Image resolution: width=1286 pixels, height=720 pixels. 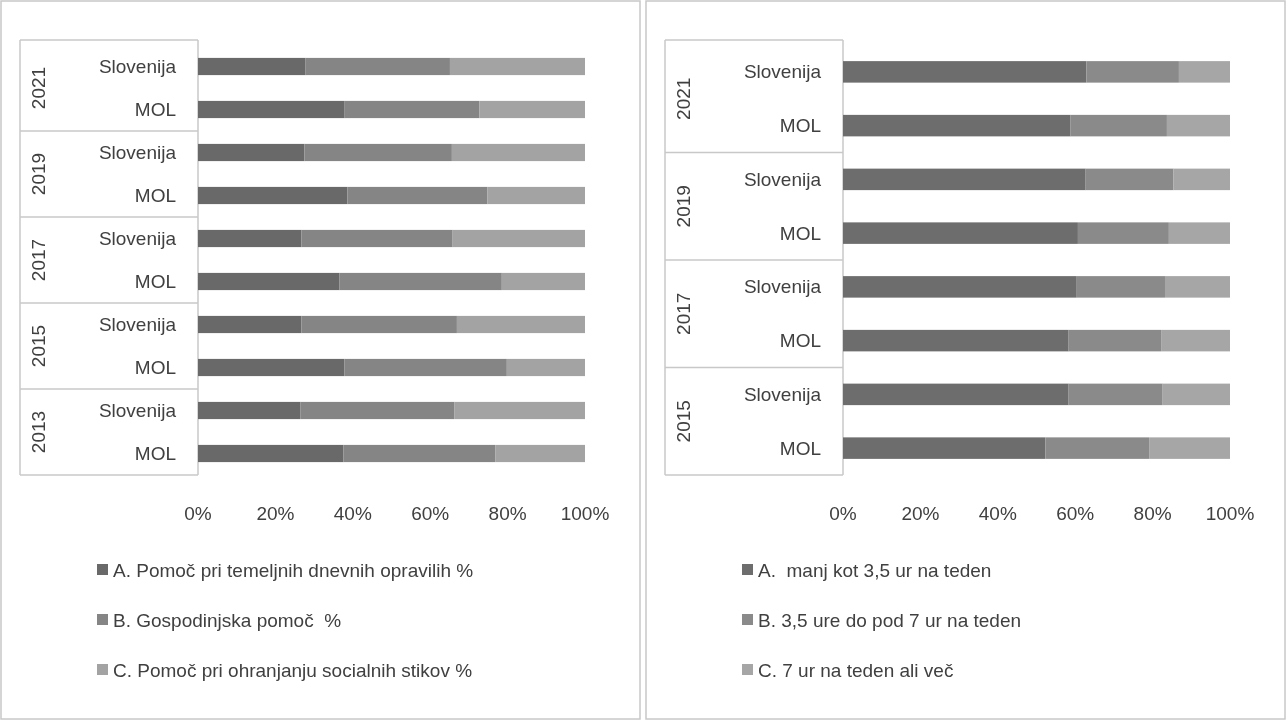 What do you see at coordinates (38, 432) in the screenshot?
I see `text: 2013` at bounding box center [38, 432].